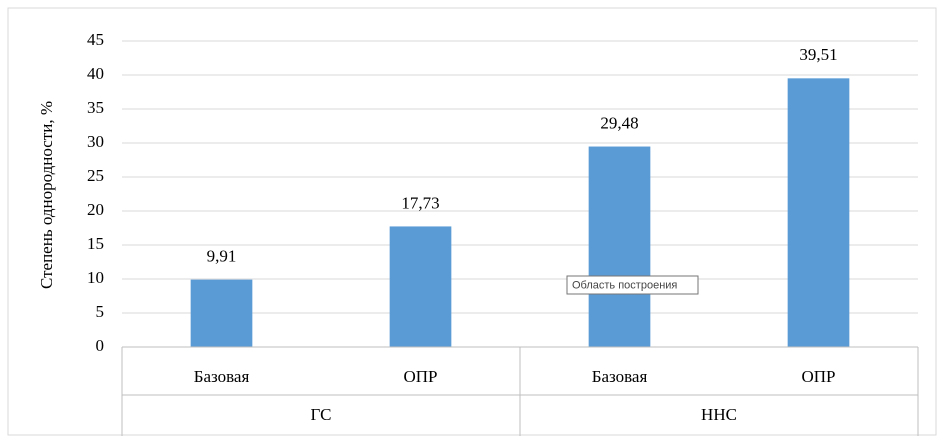  What do you see at coordinates (222, 256) in the screenshot?
I see `data-label: 9,91` at bounding box center [222, 256].